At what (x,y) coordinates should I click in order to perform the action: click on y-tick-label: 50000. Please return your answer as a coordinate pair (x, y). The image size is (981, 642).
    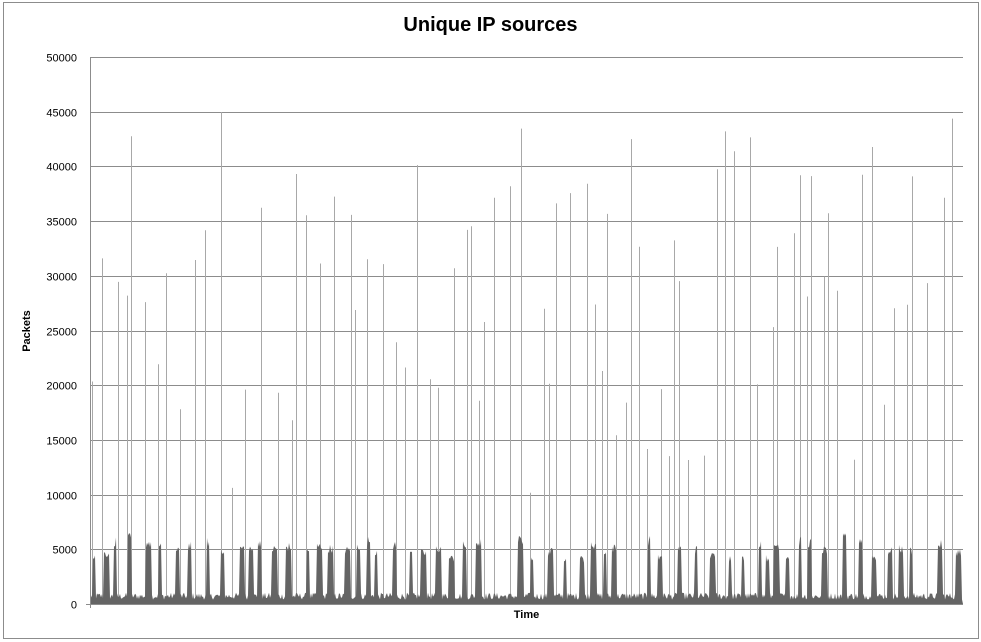
    Looking at the image, I should click on (61, 59).